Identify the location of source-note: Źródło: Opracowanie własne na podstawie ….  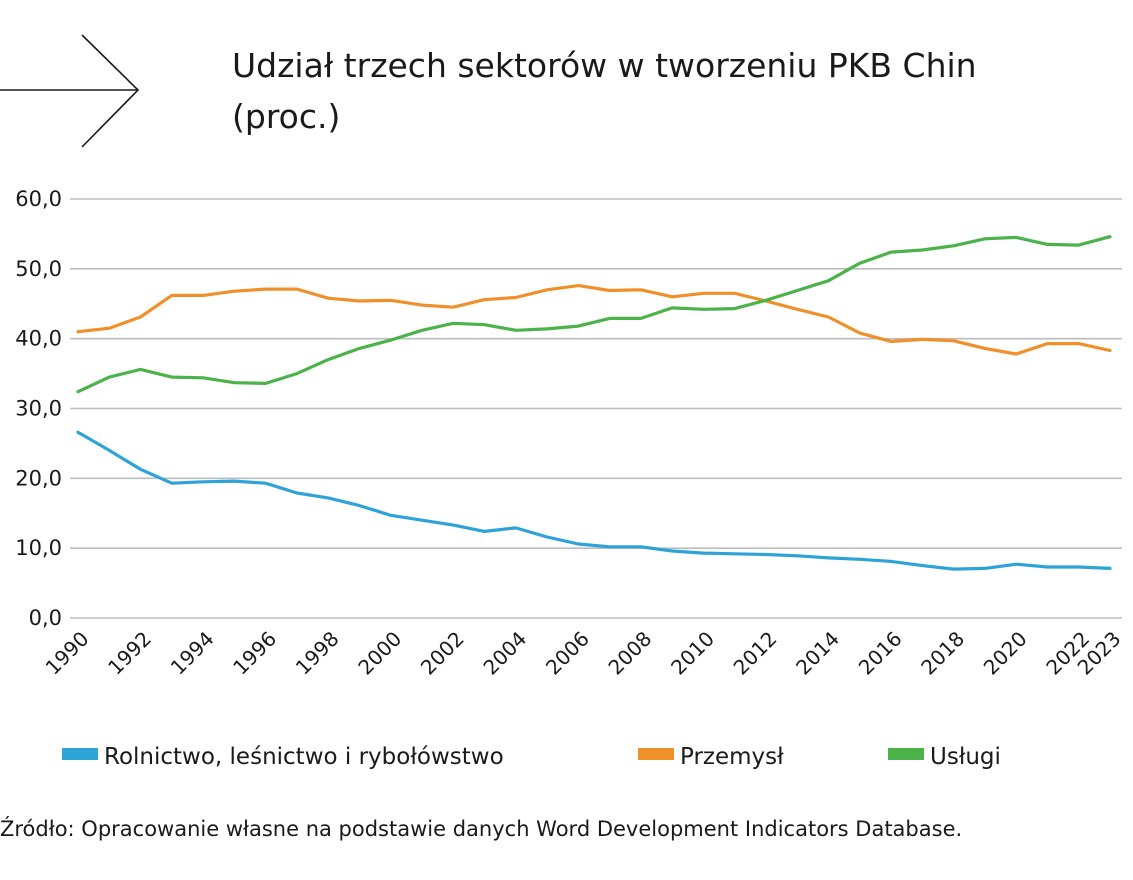
(481, 828).